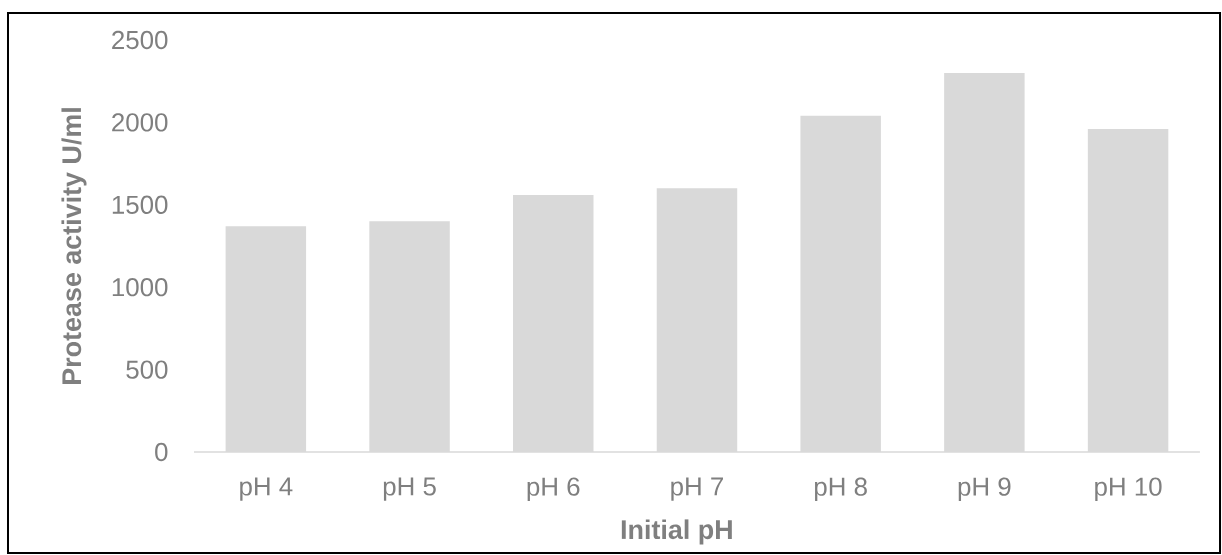 This screenshot has height=555, width=1222. Describe the element at coordinates (140, 287) in the screenshot. I see `y-tick-label: 1000` at that location.